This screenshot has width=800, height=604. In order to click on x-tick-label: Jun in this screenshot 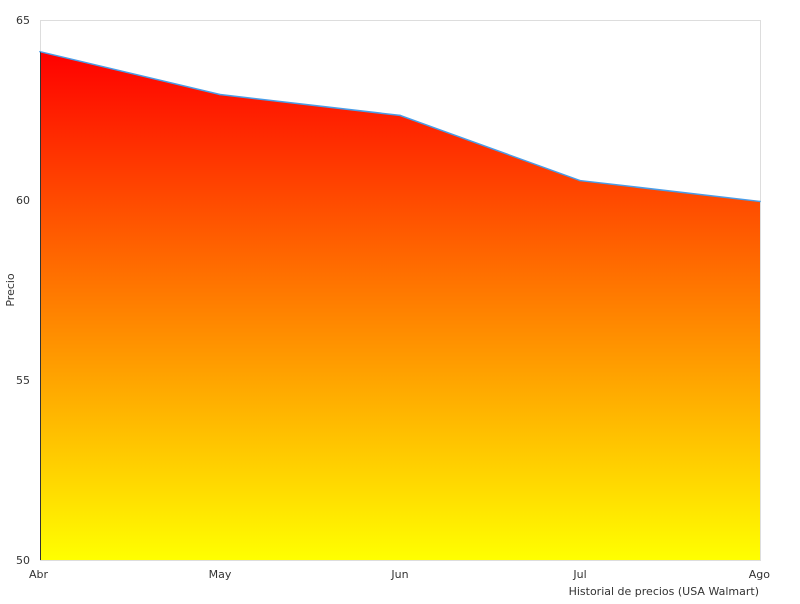, I will do `click(399, 574)`.